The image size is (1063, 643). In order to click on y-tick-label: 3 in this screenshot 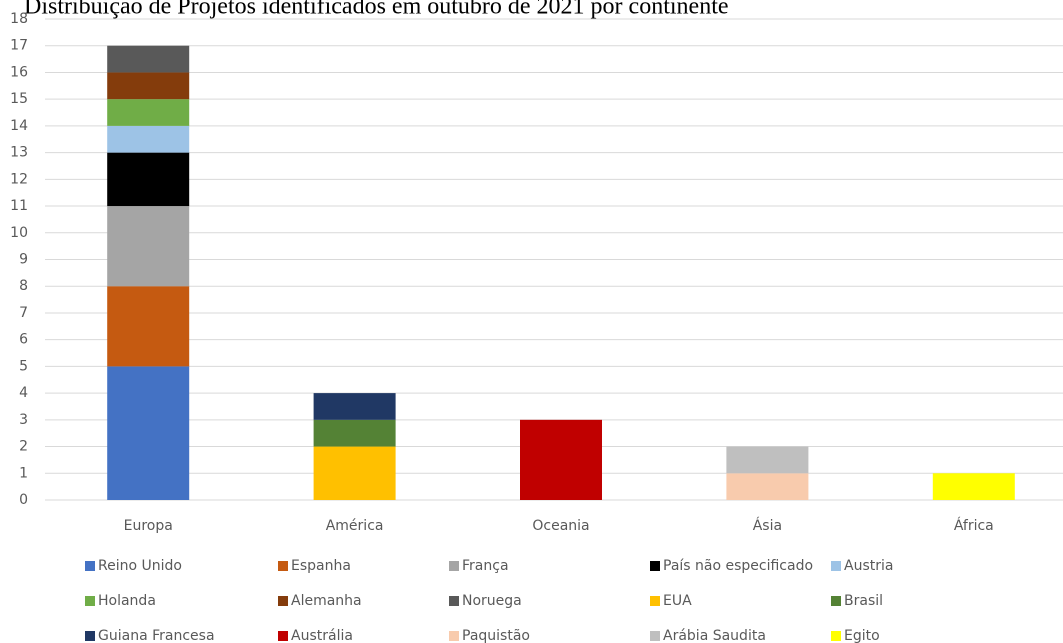, I will do `click(23, 420)`.